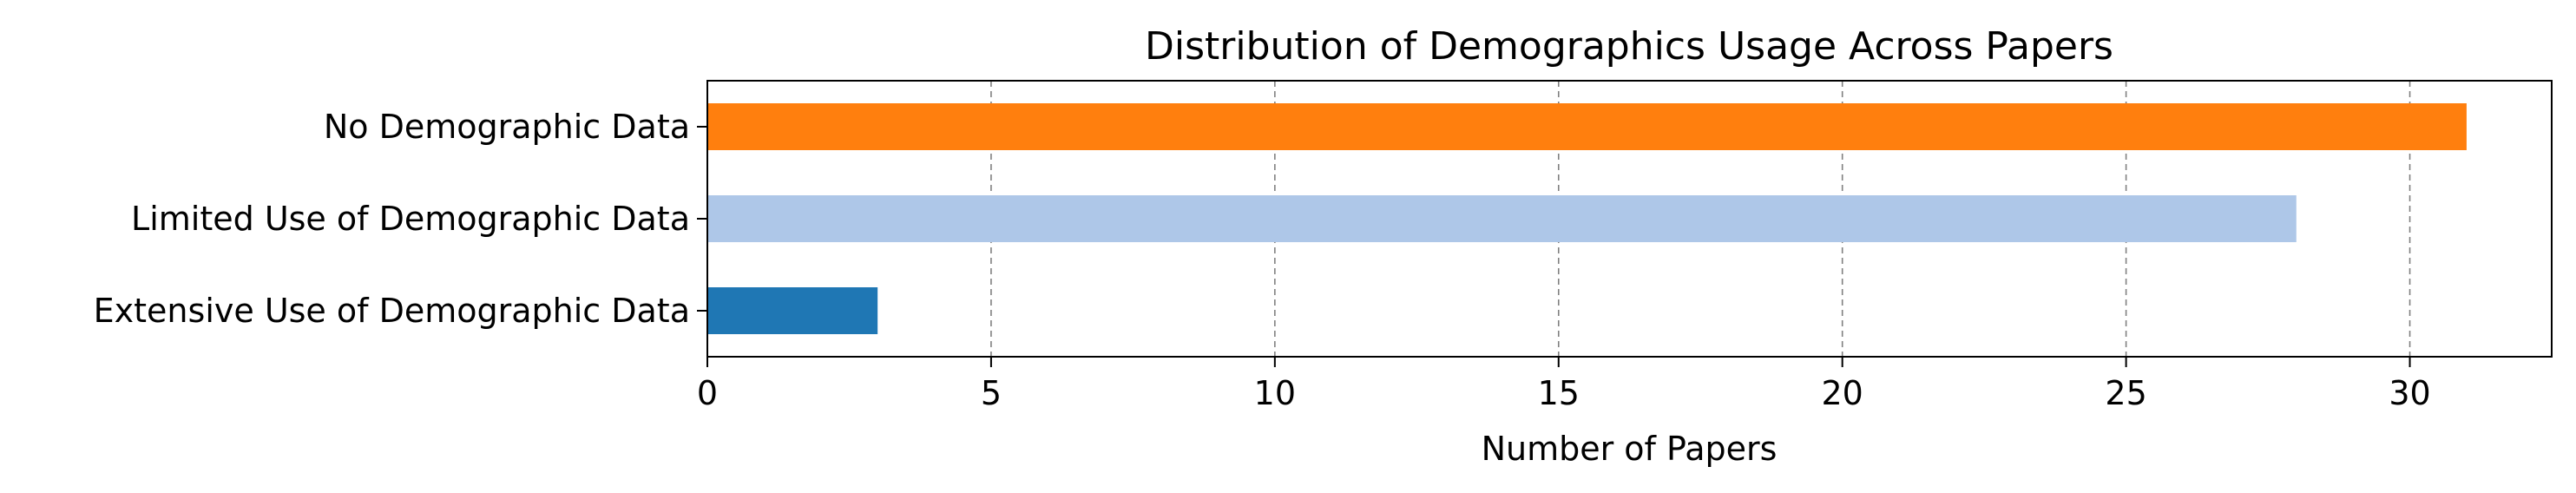  Describe the element at coordinates (2409, 393) in the screenshot. I see `x-tick-label: 30` at that location.